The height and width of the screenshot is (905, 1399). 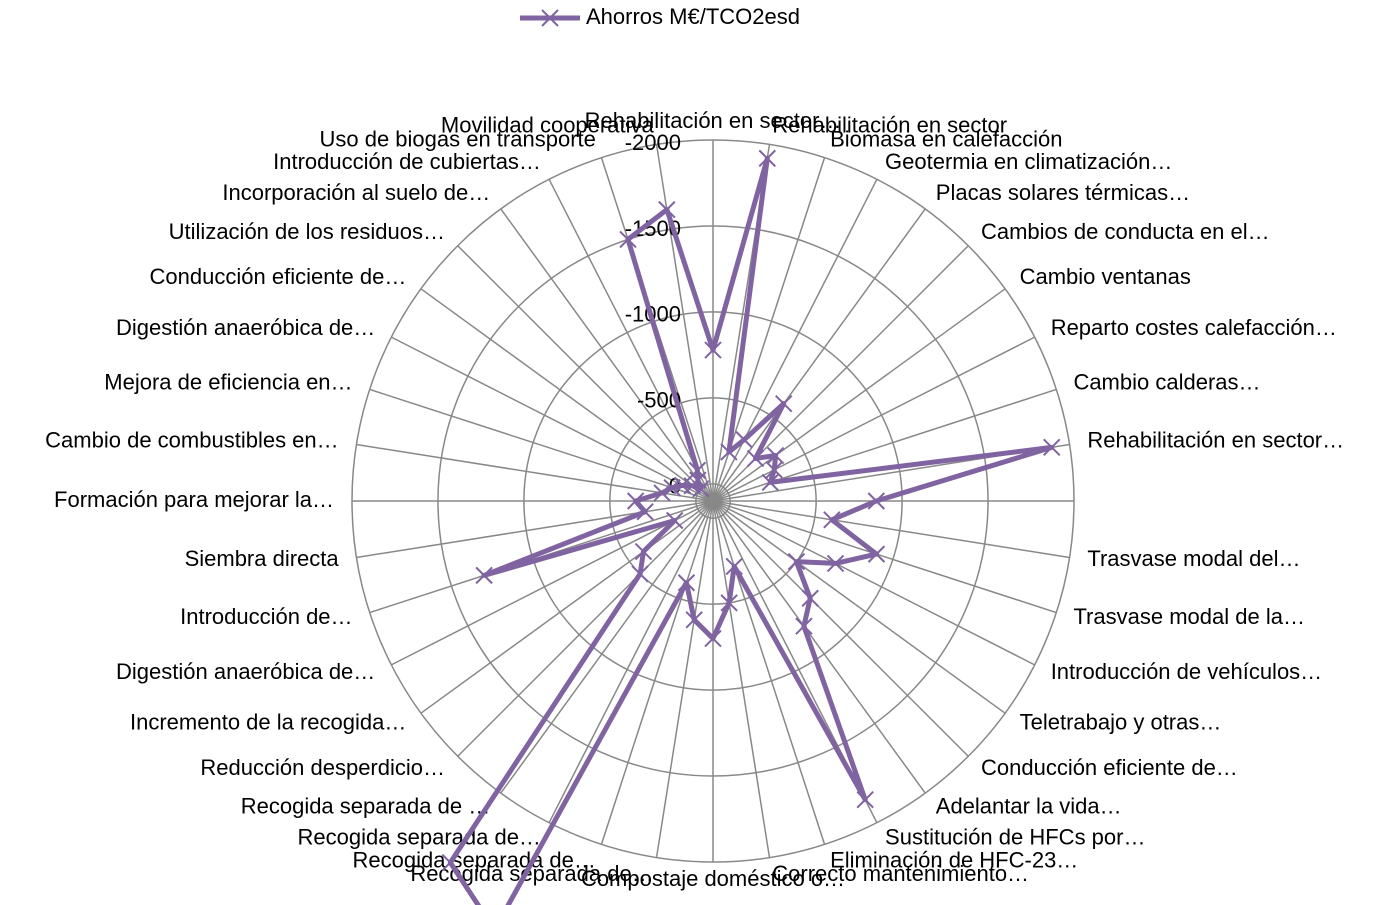 I want to click on category-label: Rehabilitación en sector, so click(x=889, y=124).